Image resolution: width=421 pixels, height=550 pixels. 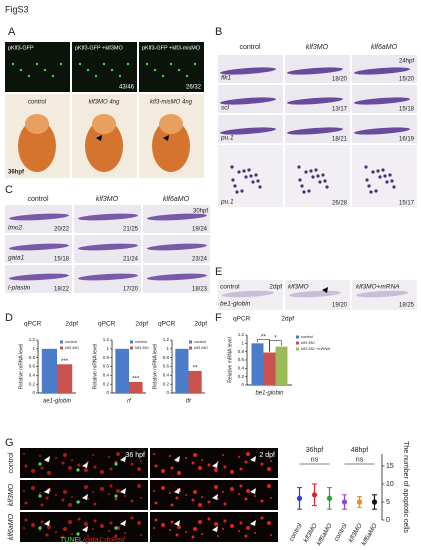 I want to click on panel-letter: F, so click(x=218, y=318).